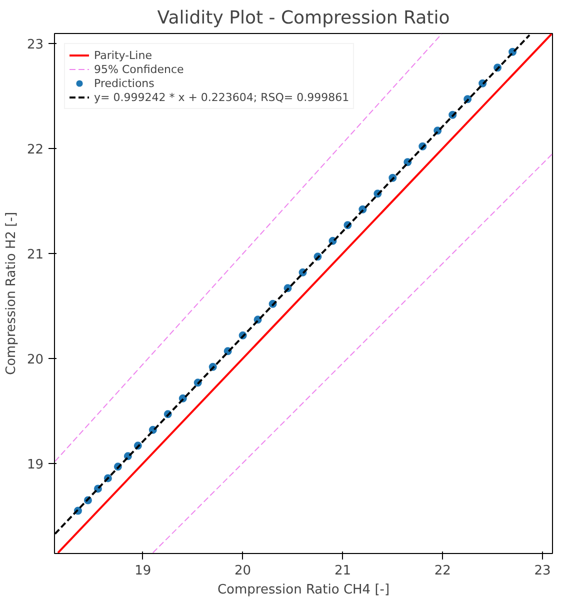 The image size is (582, 610). Describe the element at coordinates (35, 465) in the screenshot. I see `y-tick-label: 19` at that location.